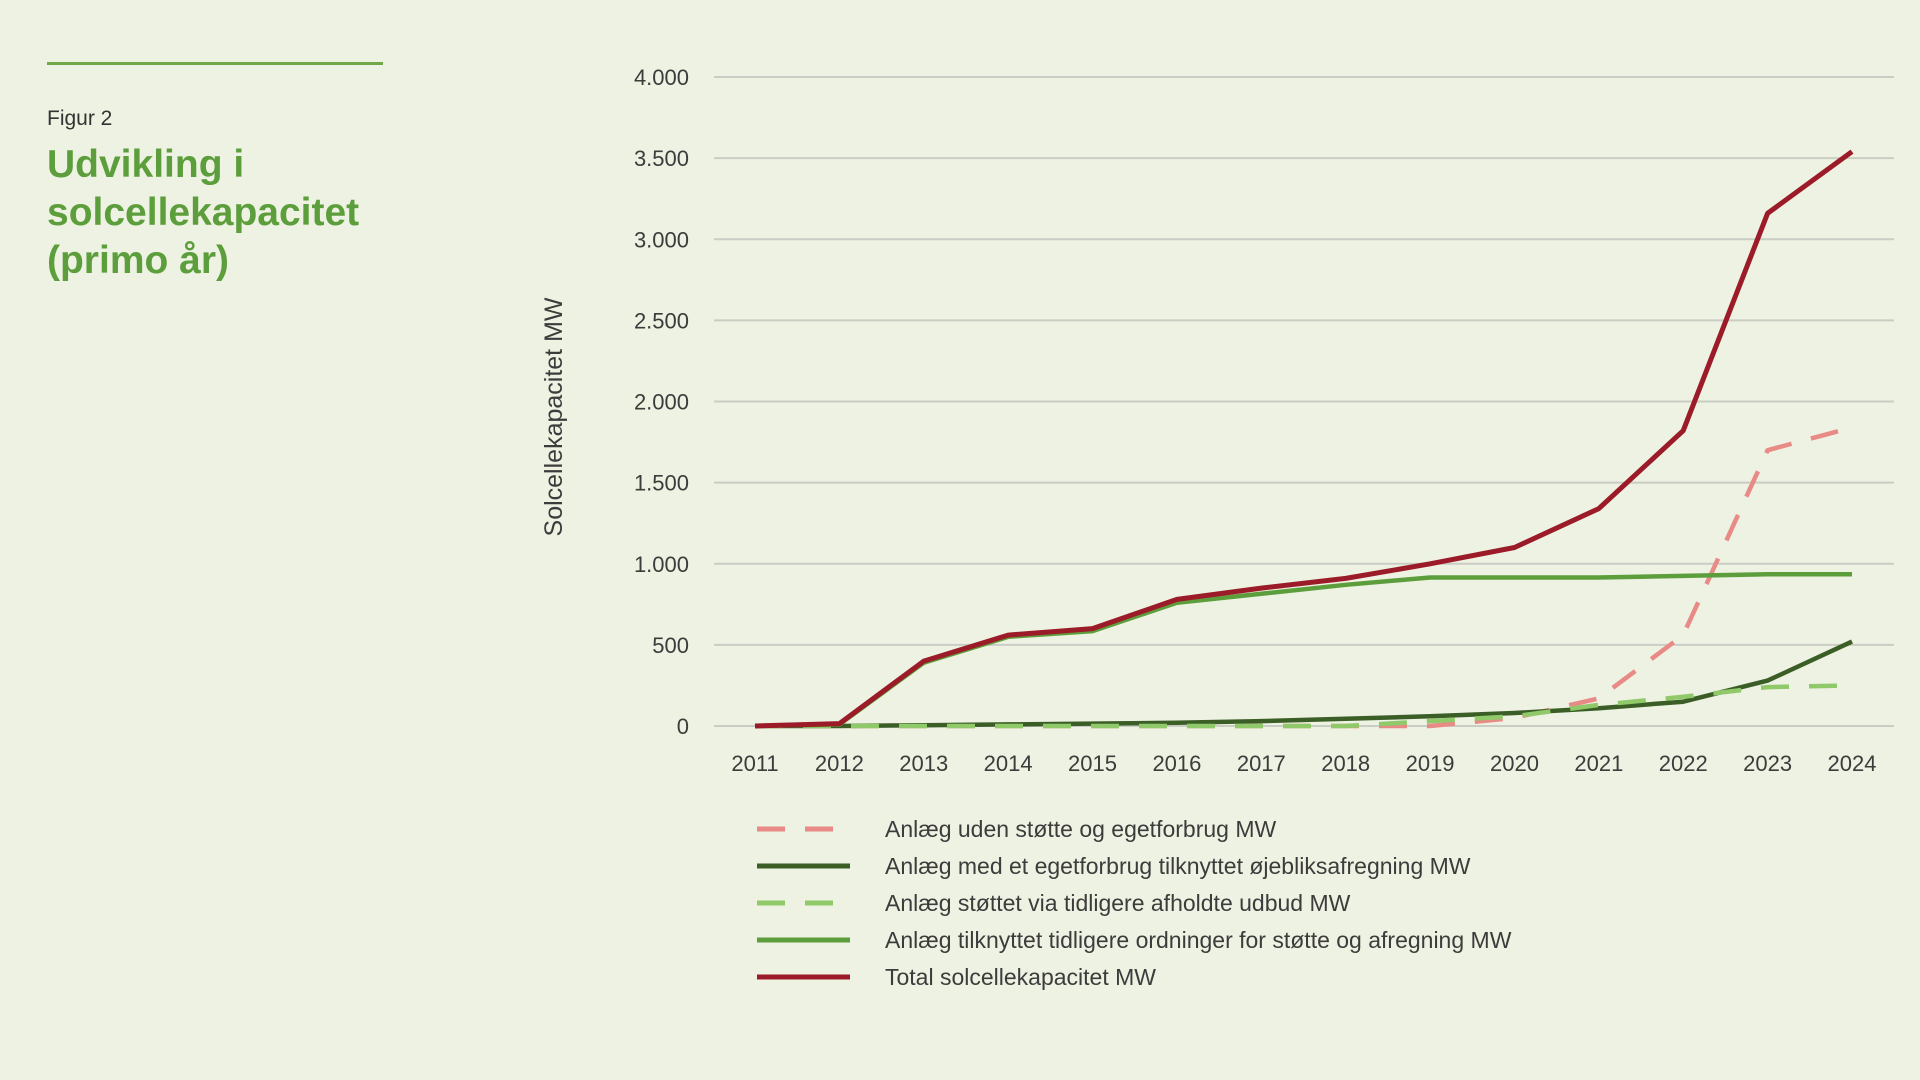 Image resolution: width=1920 pixels, height=1080 pixels. What do you see at coordinates (1080, 829) in the screenshot?
I see `legend-label-1: Anlæg uden støtte og egetforbrug MW` at bounding box center [1080, 829].